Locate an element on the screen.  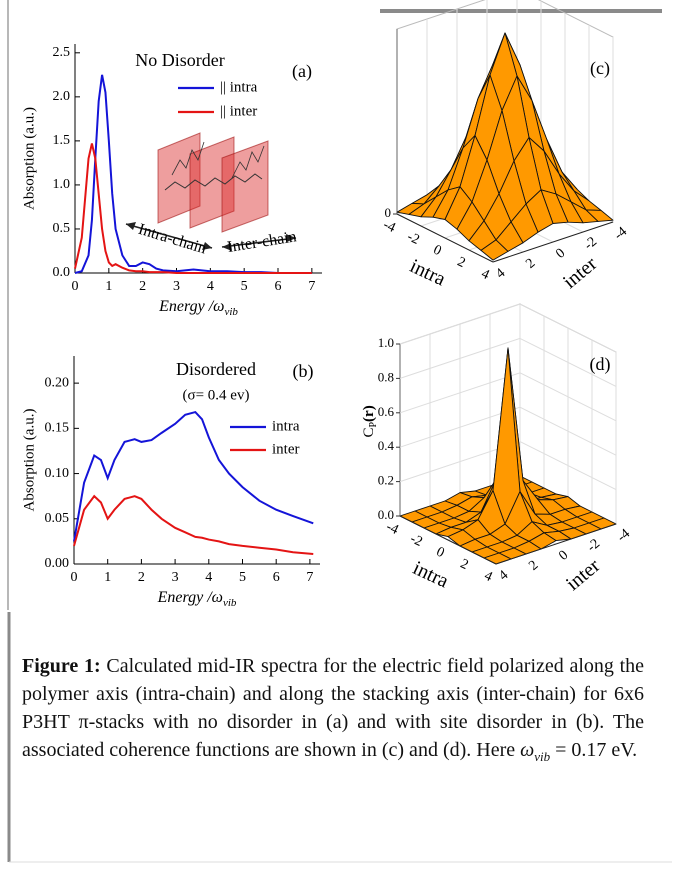
z-tick-label: 0.0 is located at coordinates (386, 514).